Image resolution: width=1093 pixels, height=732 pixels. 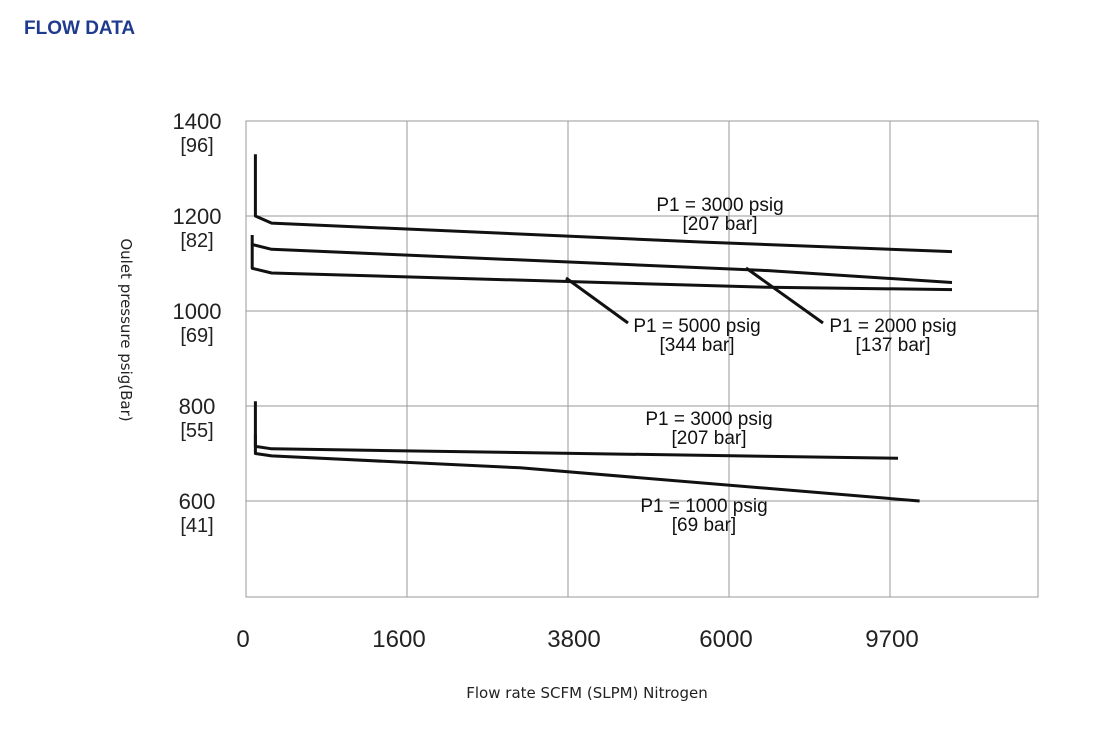 What do you see at coordinates (197, 216) in the screenshot?
I see `y-tick-label: 1200` at bounding box center [197, 216].